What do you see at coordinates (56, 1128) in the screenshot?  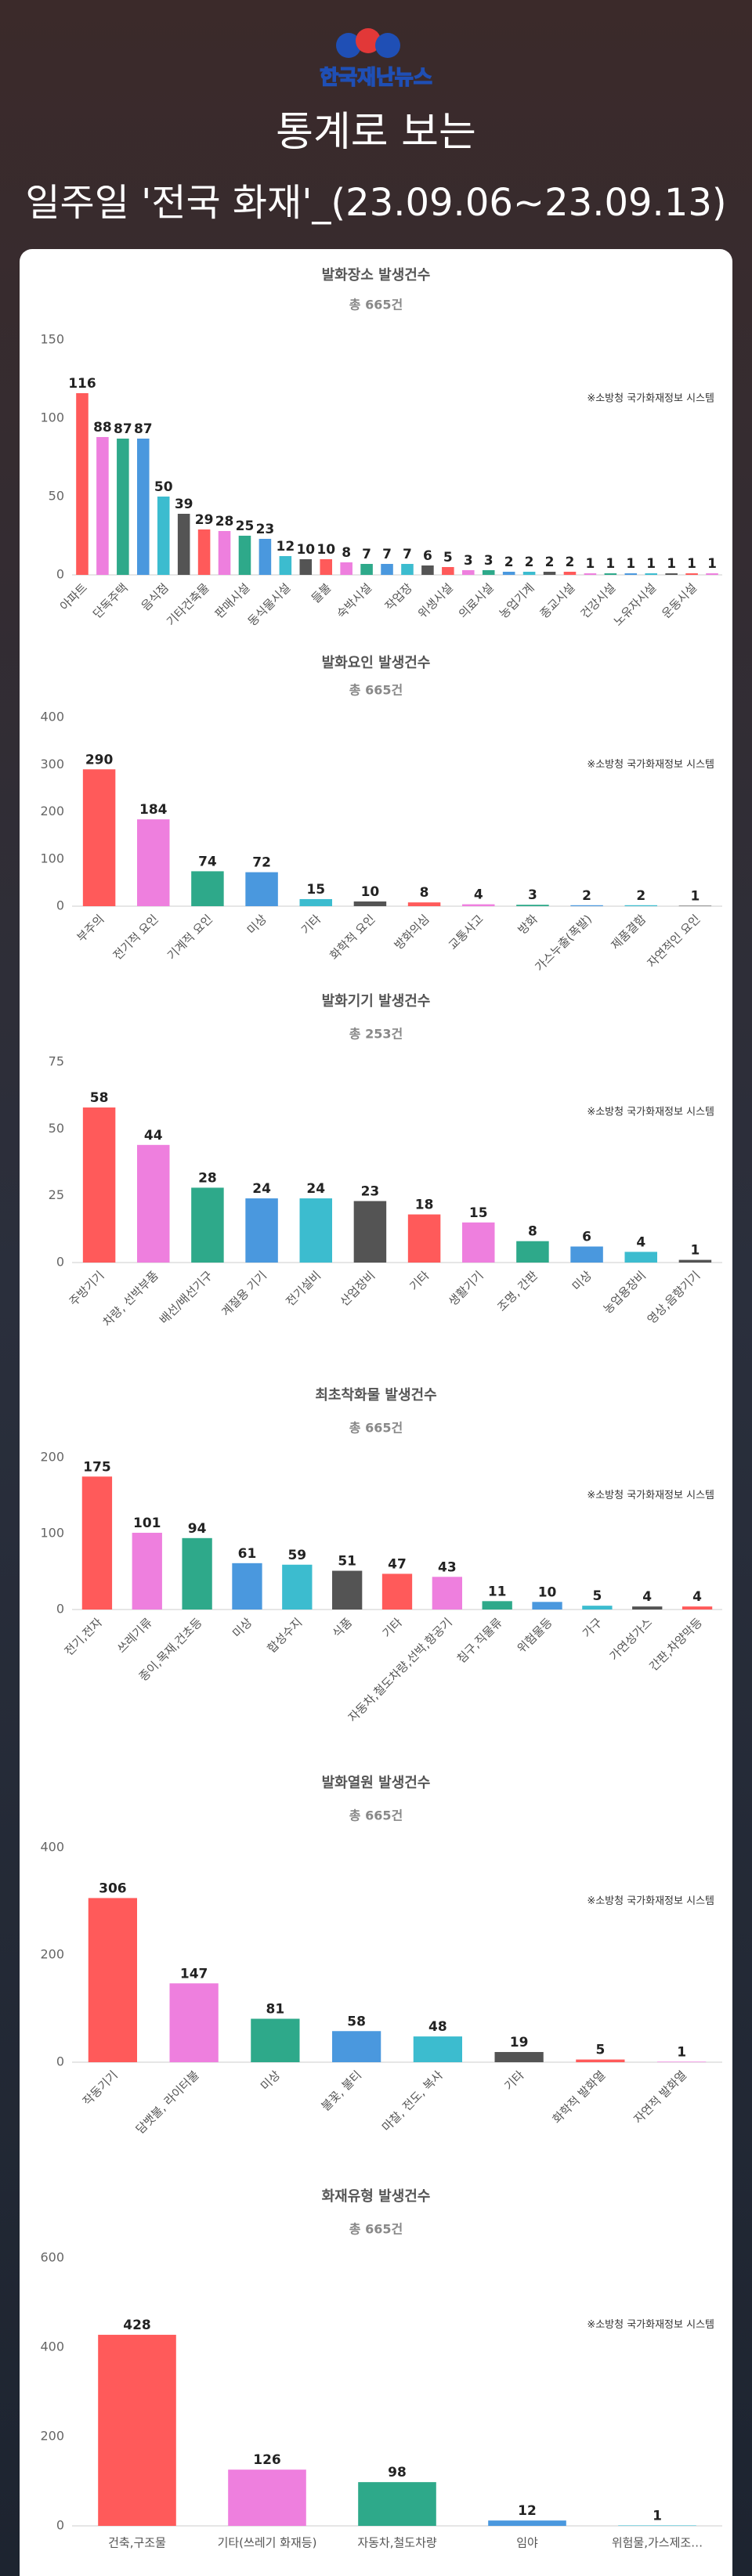 I see `y-tick-label: 50` at bounding box center [56, 1128].